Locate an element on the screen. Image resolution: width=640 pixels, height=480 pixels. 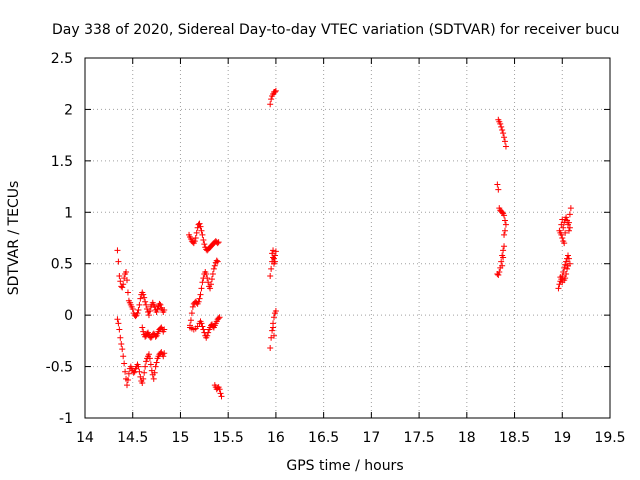
y-tick-labels: -1 -0.5 0 0.5 1 1.5 2 2.5 is located at coordinates (59, 239).